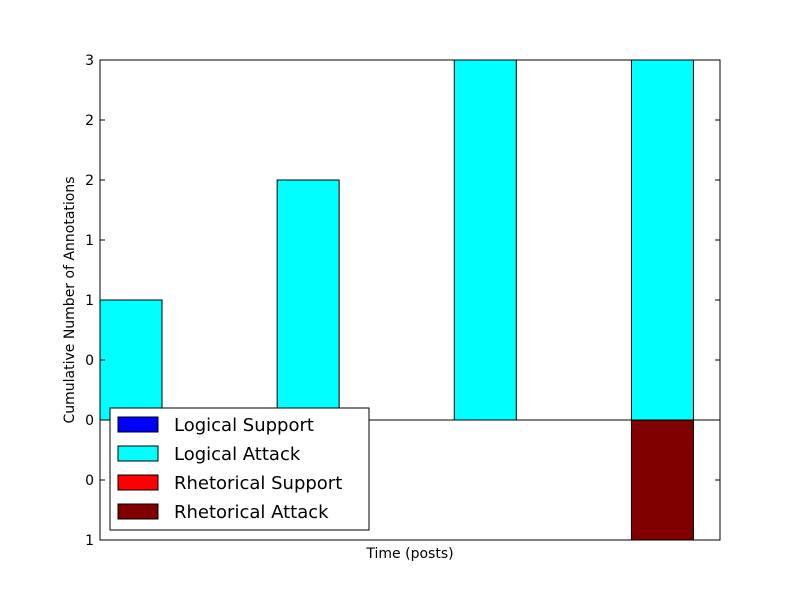  I want to click on y-tick-label-5: 0, so click(89, 361).